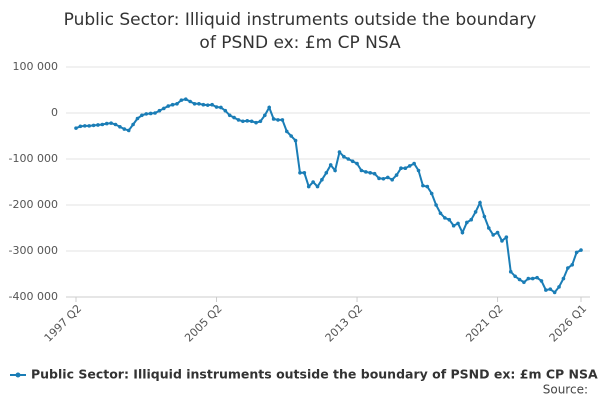  Describe the element at coordinates (33, 204) in the screenshot. I see `y-tick-label: -200 000` at that location.